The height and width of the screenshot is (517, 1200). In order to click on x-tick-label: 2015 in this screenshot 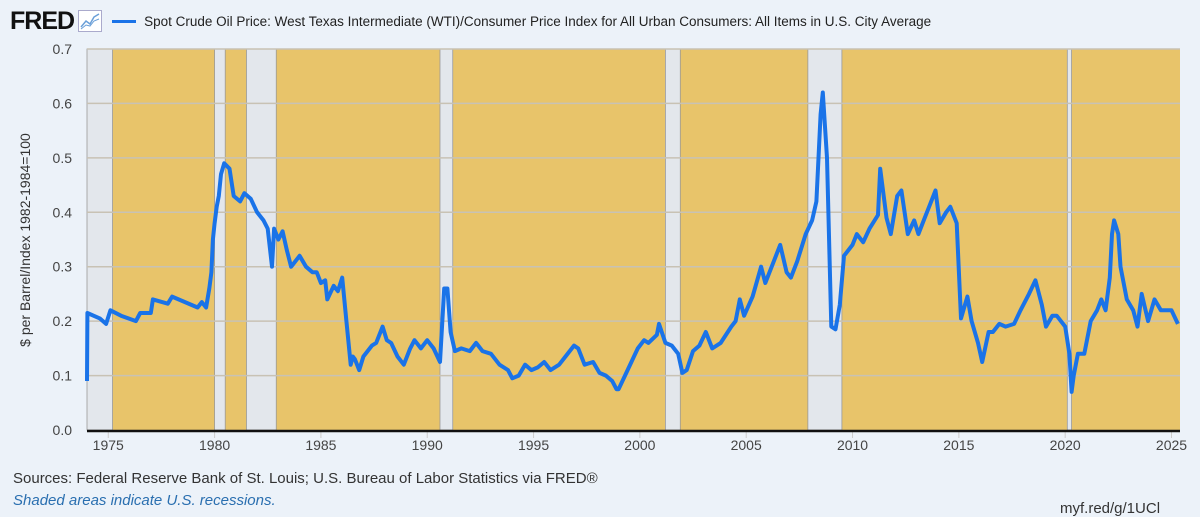, I will do `click(958, 445)`.